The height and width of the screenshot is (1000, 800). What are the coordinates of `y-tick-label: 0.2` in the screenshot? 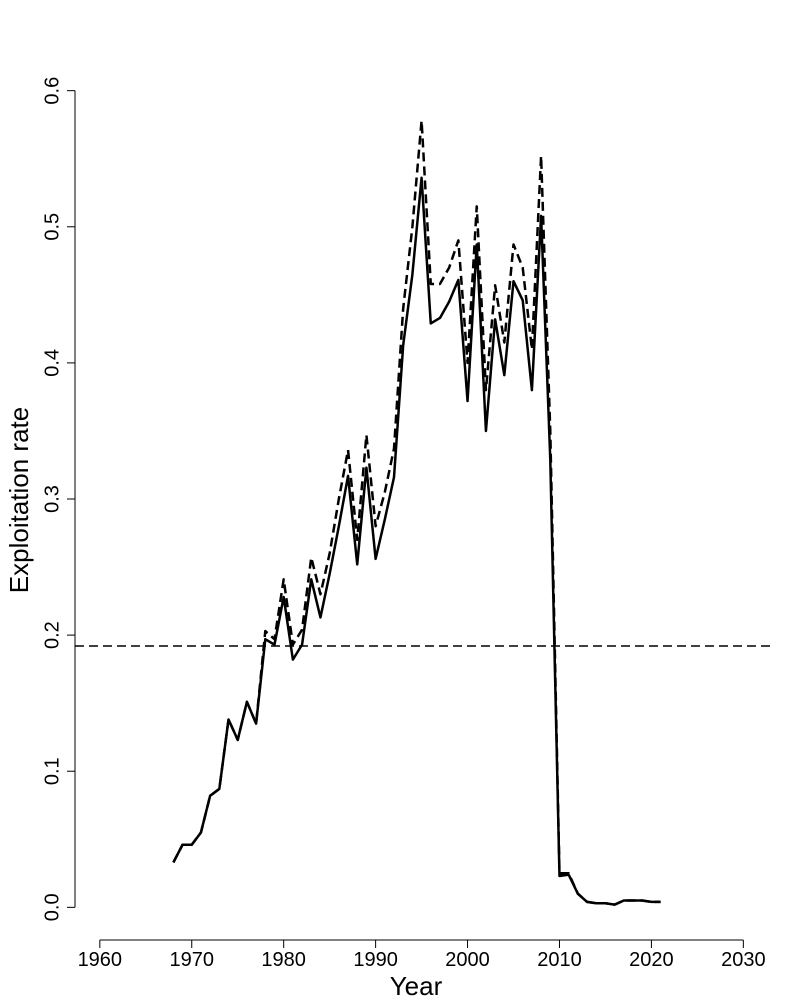 It's located at (52, 635).